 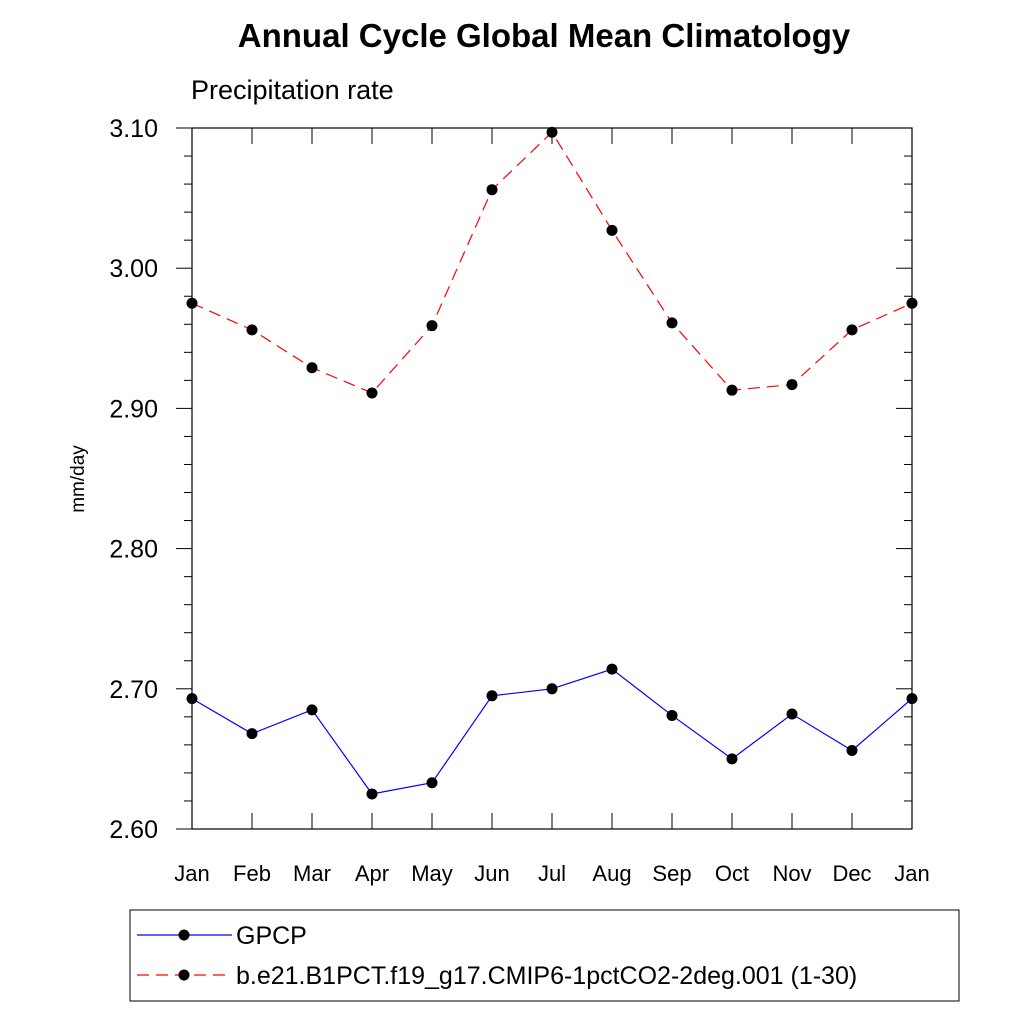 I want to click on chart-title: Annual Cycle Global Mean Climatology, so click(x=544, y=35).